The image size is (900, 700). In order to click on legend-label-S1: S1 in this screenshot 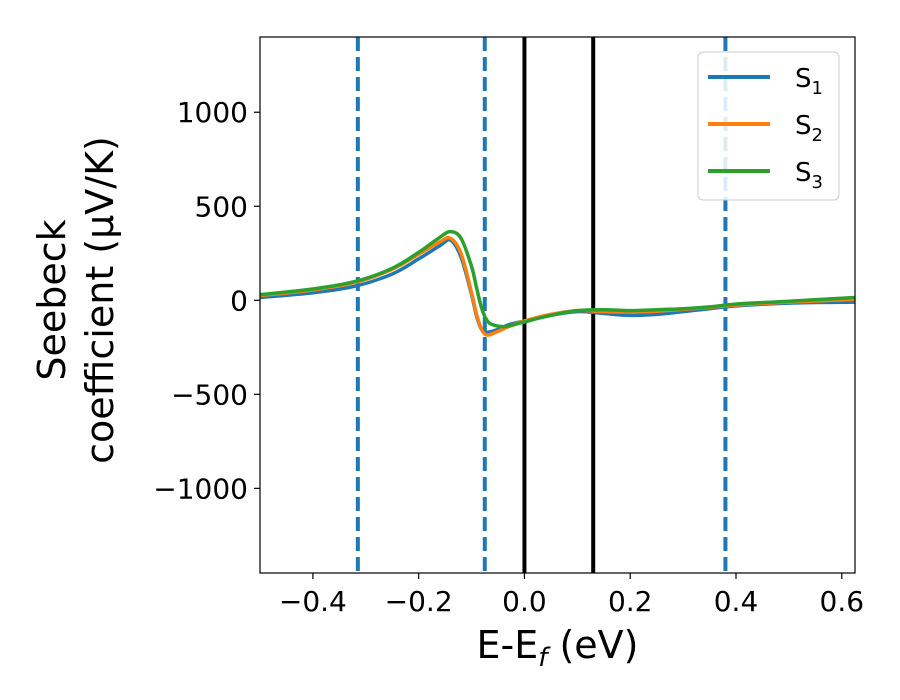, I will do `click(809, 81)`.